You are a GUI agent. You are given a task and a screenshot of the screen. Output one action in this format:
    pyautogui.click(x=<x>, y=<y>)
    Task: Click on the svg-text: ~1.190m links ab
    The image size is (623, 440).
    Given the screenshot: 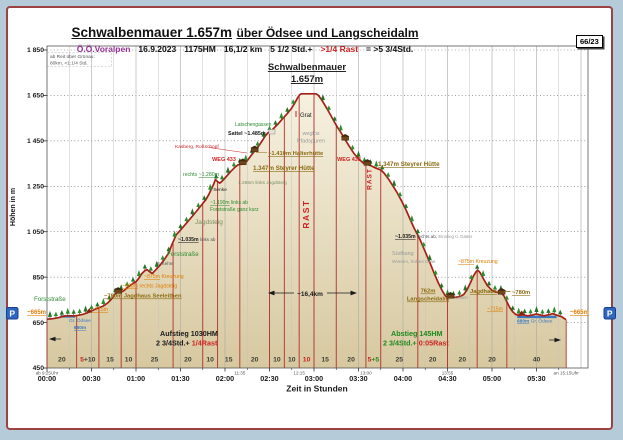 What is the action you would take?
    pyautogui.click(x=229, y=203)
    